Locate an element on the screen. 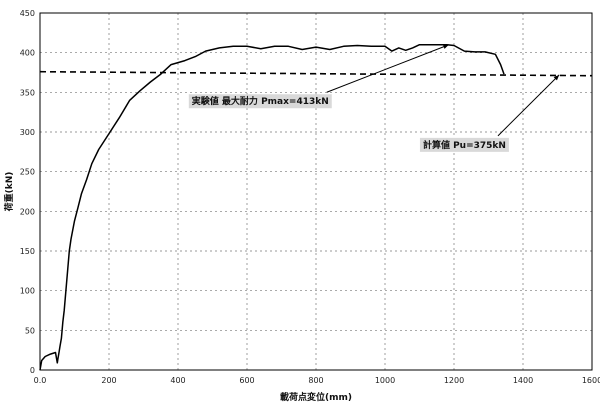 This screenshot has width=600, height=406. y-tick-label: 450 is located at coordinates (27, 13).